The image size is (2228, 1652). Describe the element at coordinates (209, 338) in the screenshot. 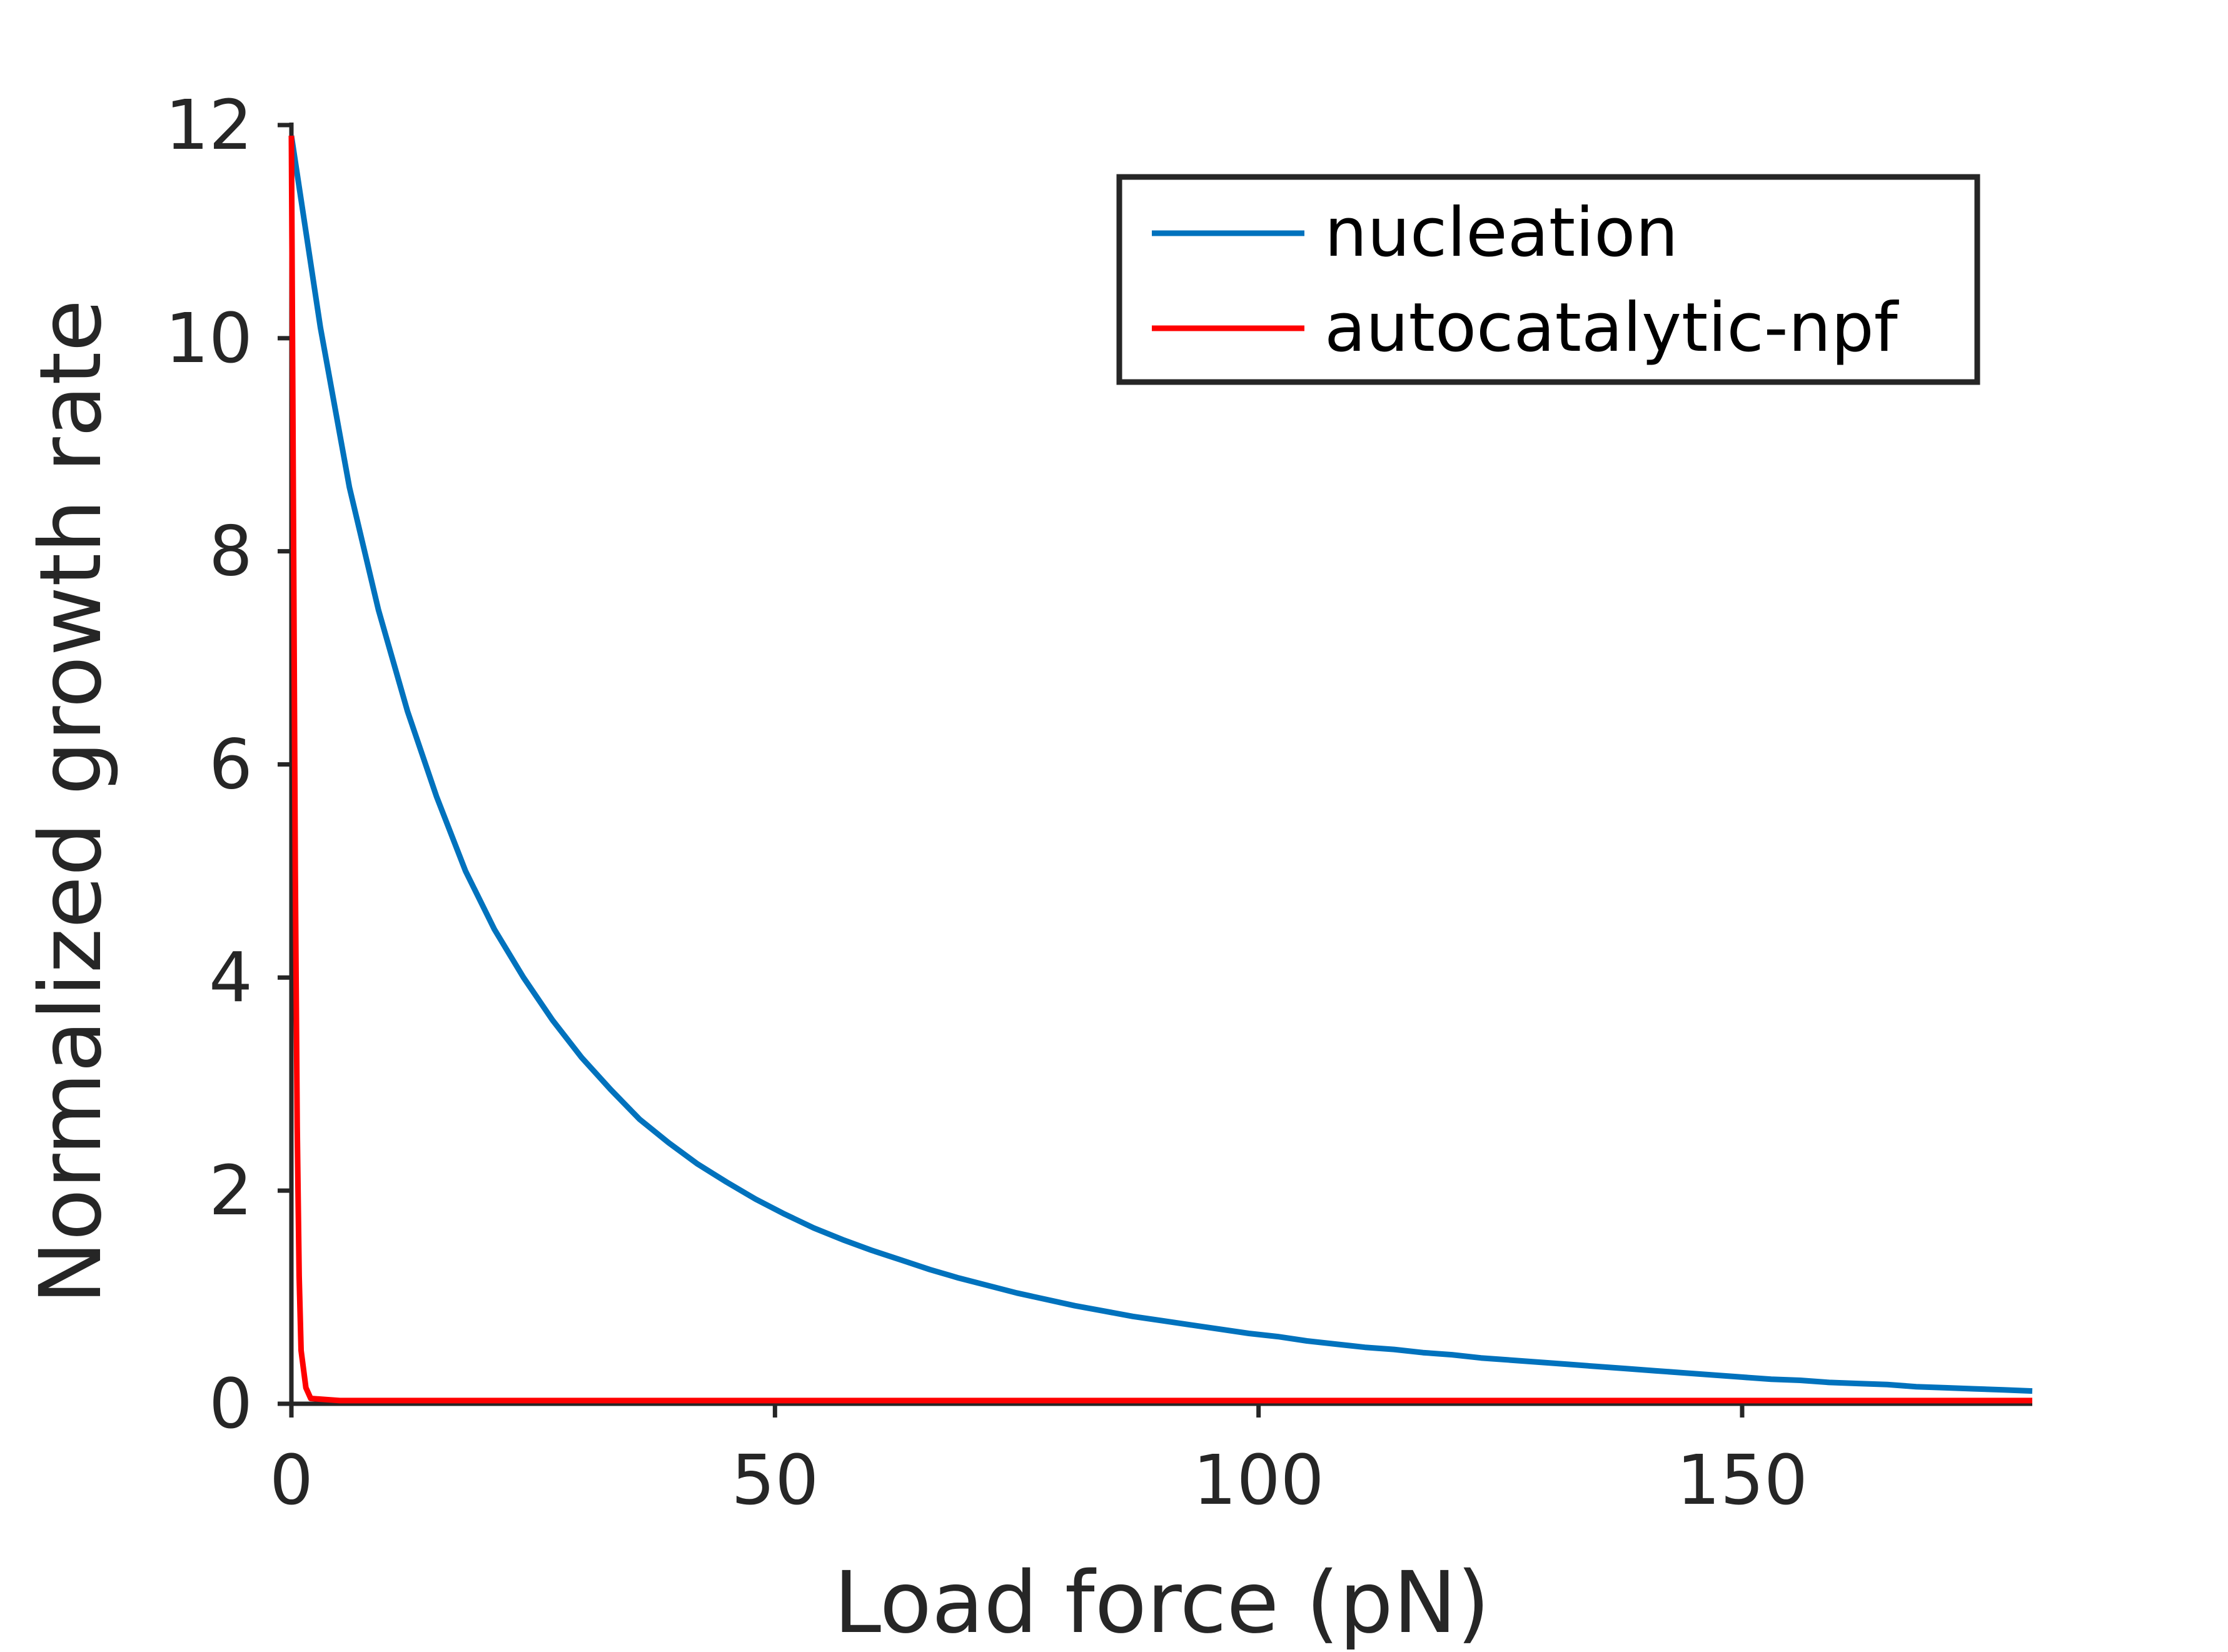

I see `y-tick-label: 10` at that location.